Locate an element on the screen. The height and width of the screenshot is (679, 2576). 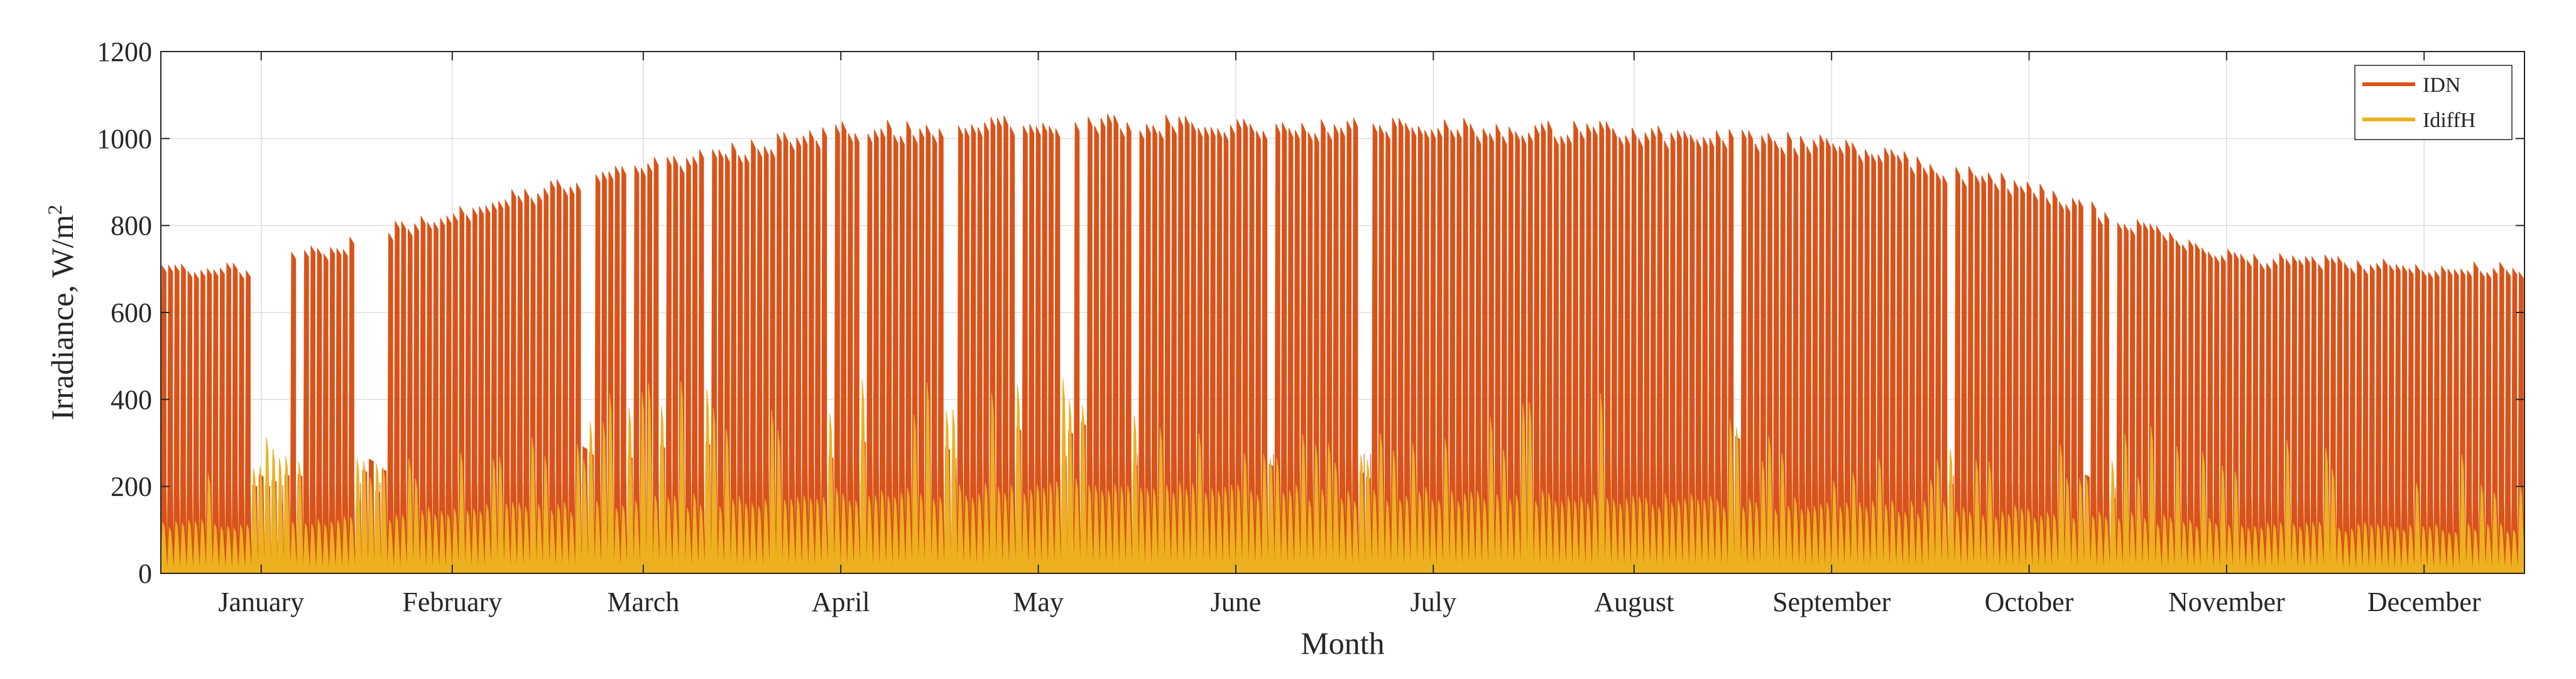
x-tick-label: January is located at coordinates (261, 602).